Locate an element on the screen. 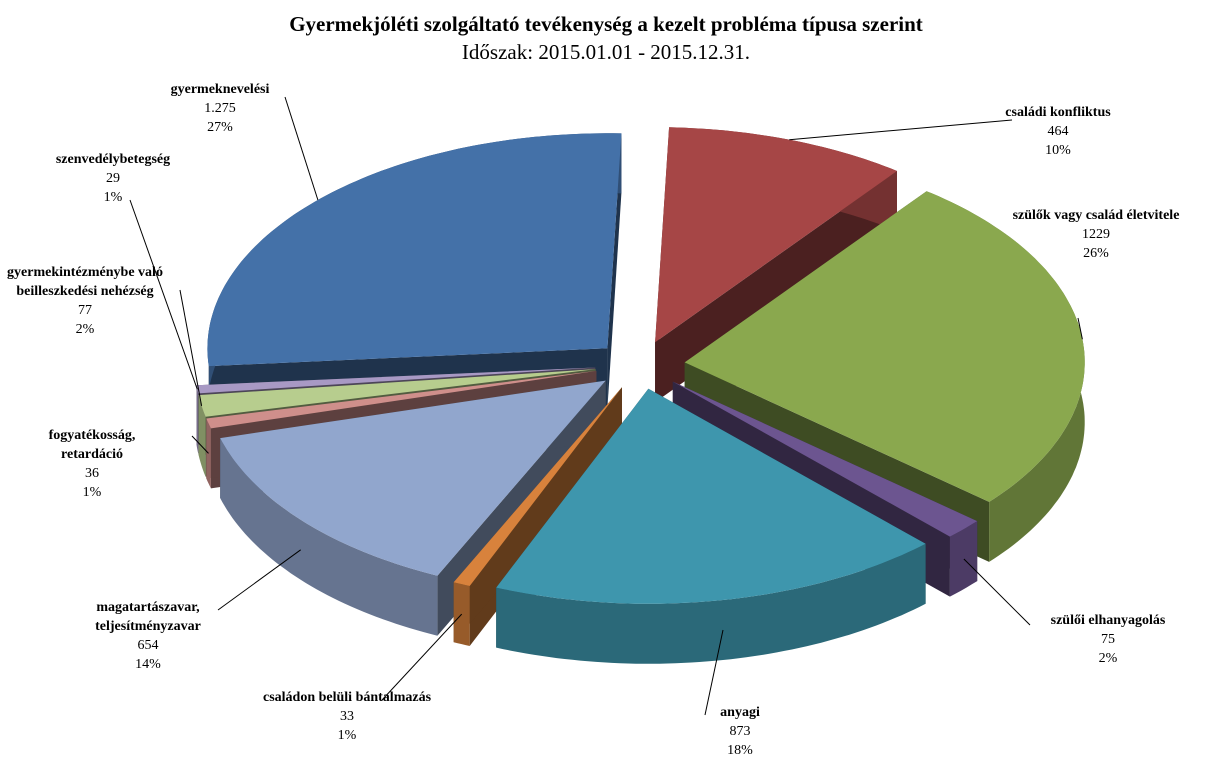  label-percent: 10% is located at coordinates (1058, 150).